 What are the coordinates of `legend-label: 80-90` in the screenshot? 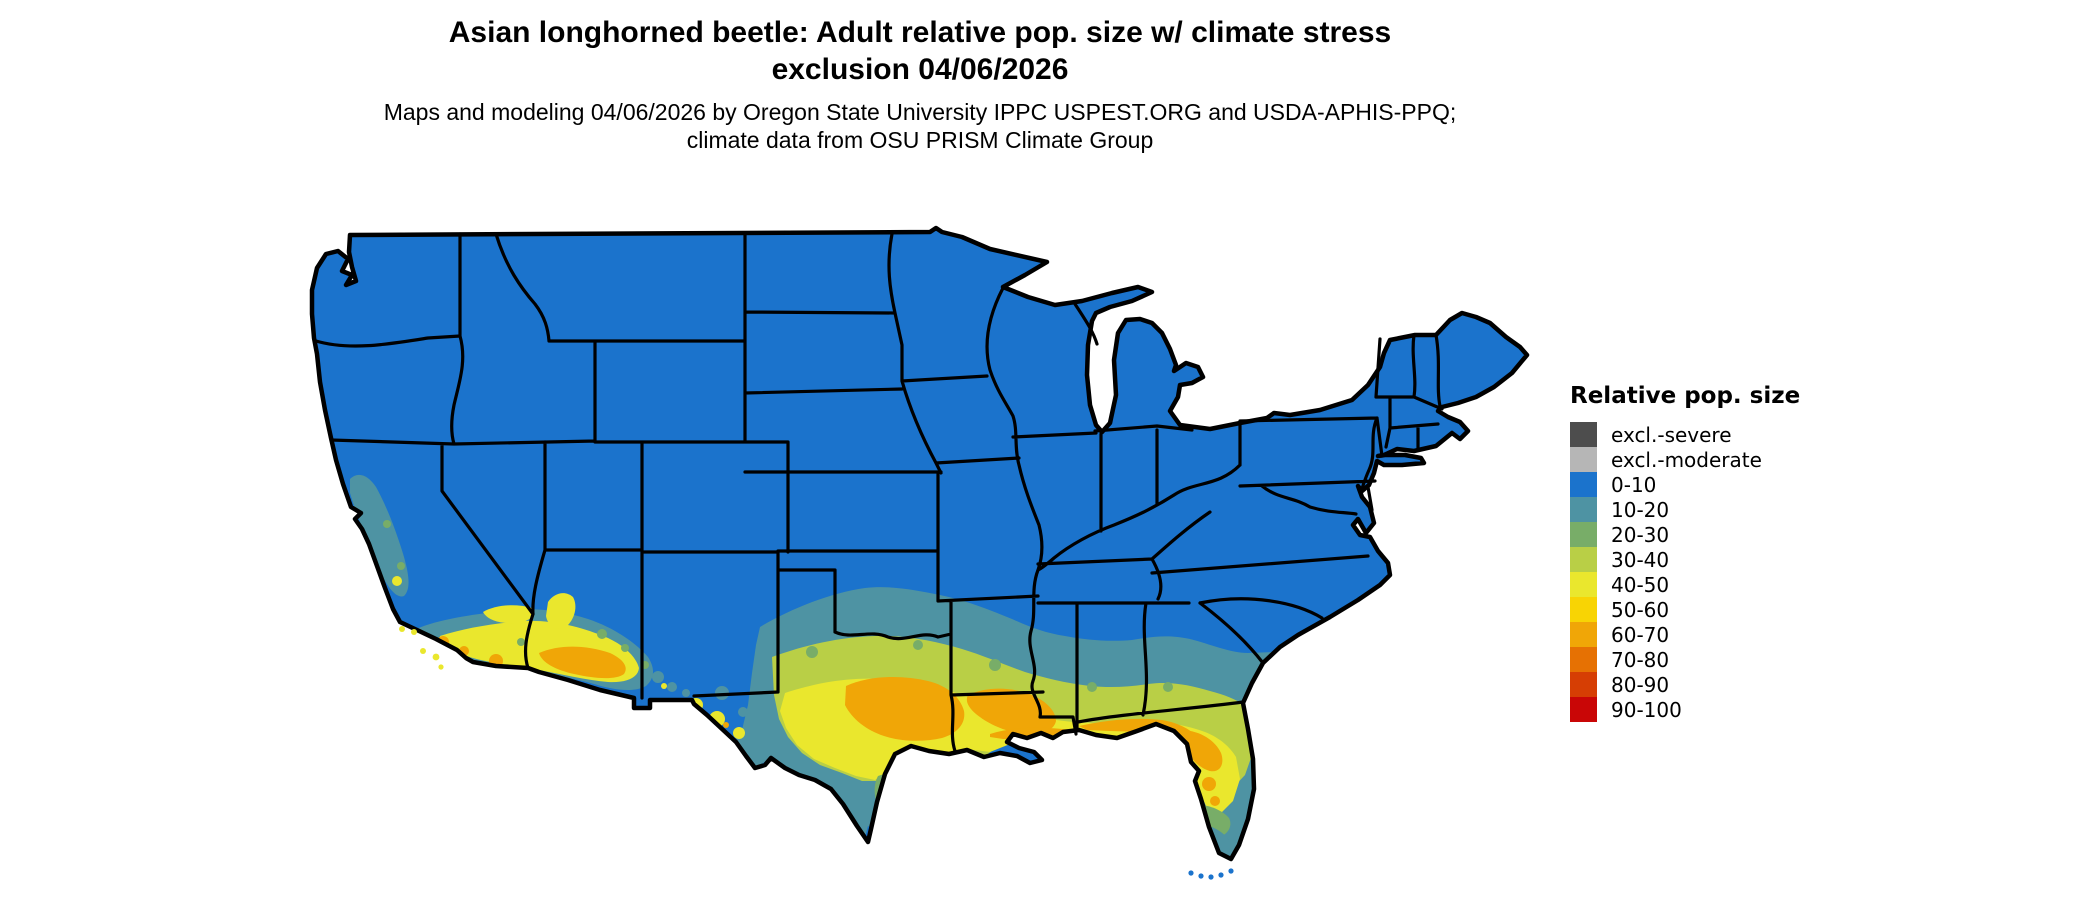 It's located at (1640, 684).